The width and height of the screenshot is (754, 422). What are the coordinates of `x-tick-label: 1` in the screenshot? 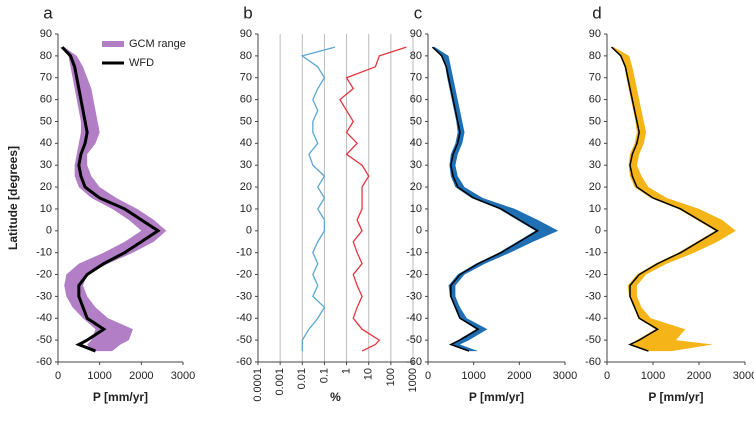 It's located at (346, 371).